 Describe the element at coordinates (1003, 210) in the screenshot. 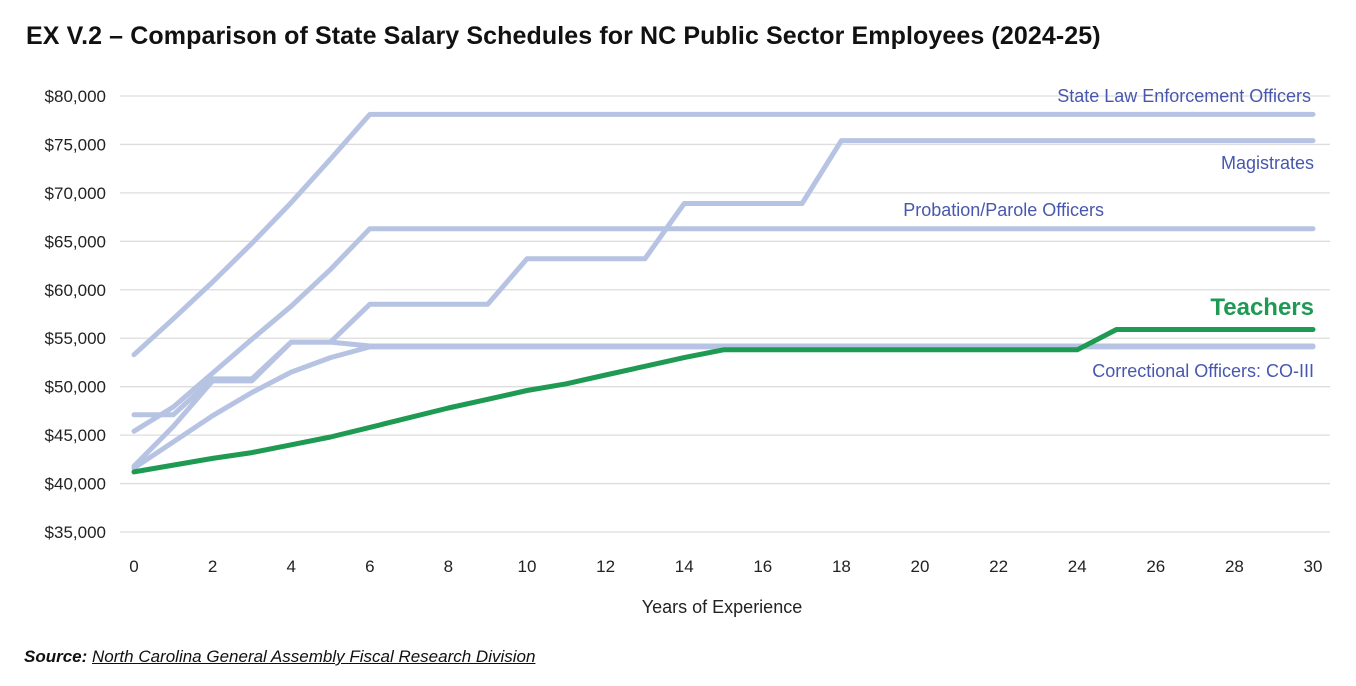

I see `series-annotation-label: Probation/Parole Officers` at that location.